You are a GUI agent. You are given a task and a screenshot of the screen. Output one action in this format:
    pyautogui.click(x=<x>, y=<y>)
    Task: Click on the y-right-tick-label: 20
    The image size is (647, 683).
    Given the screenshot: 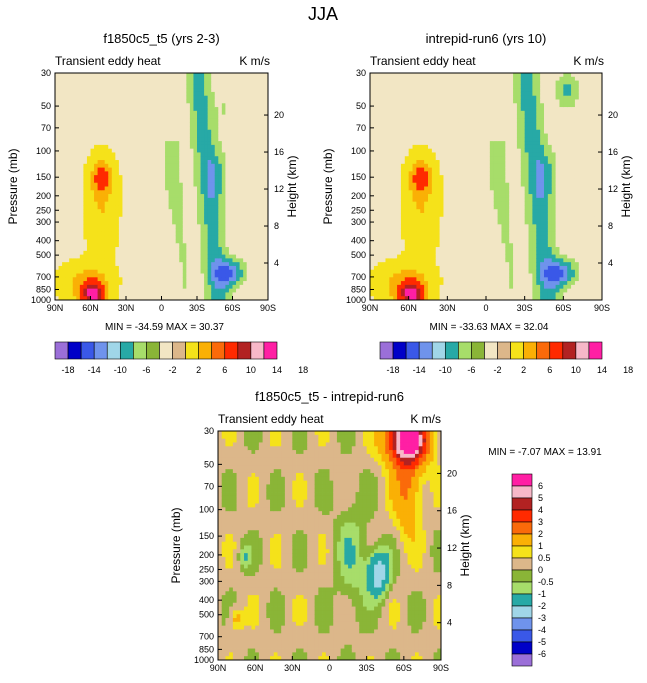 What is the action you would take?
    pyautogui.click(x=279, y=115)
    